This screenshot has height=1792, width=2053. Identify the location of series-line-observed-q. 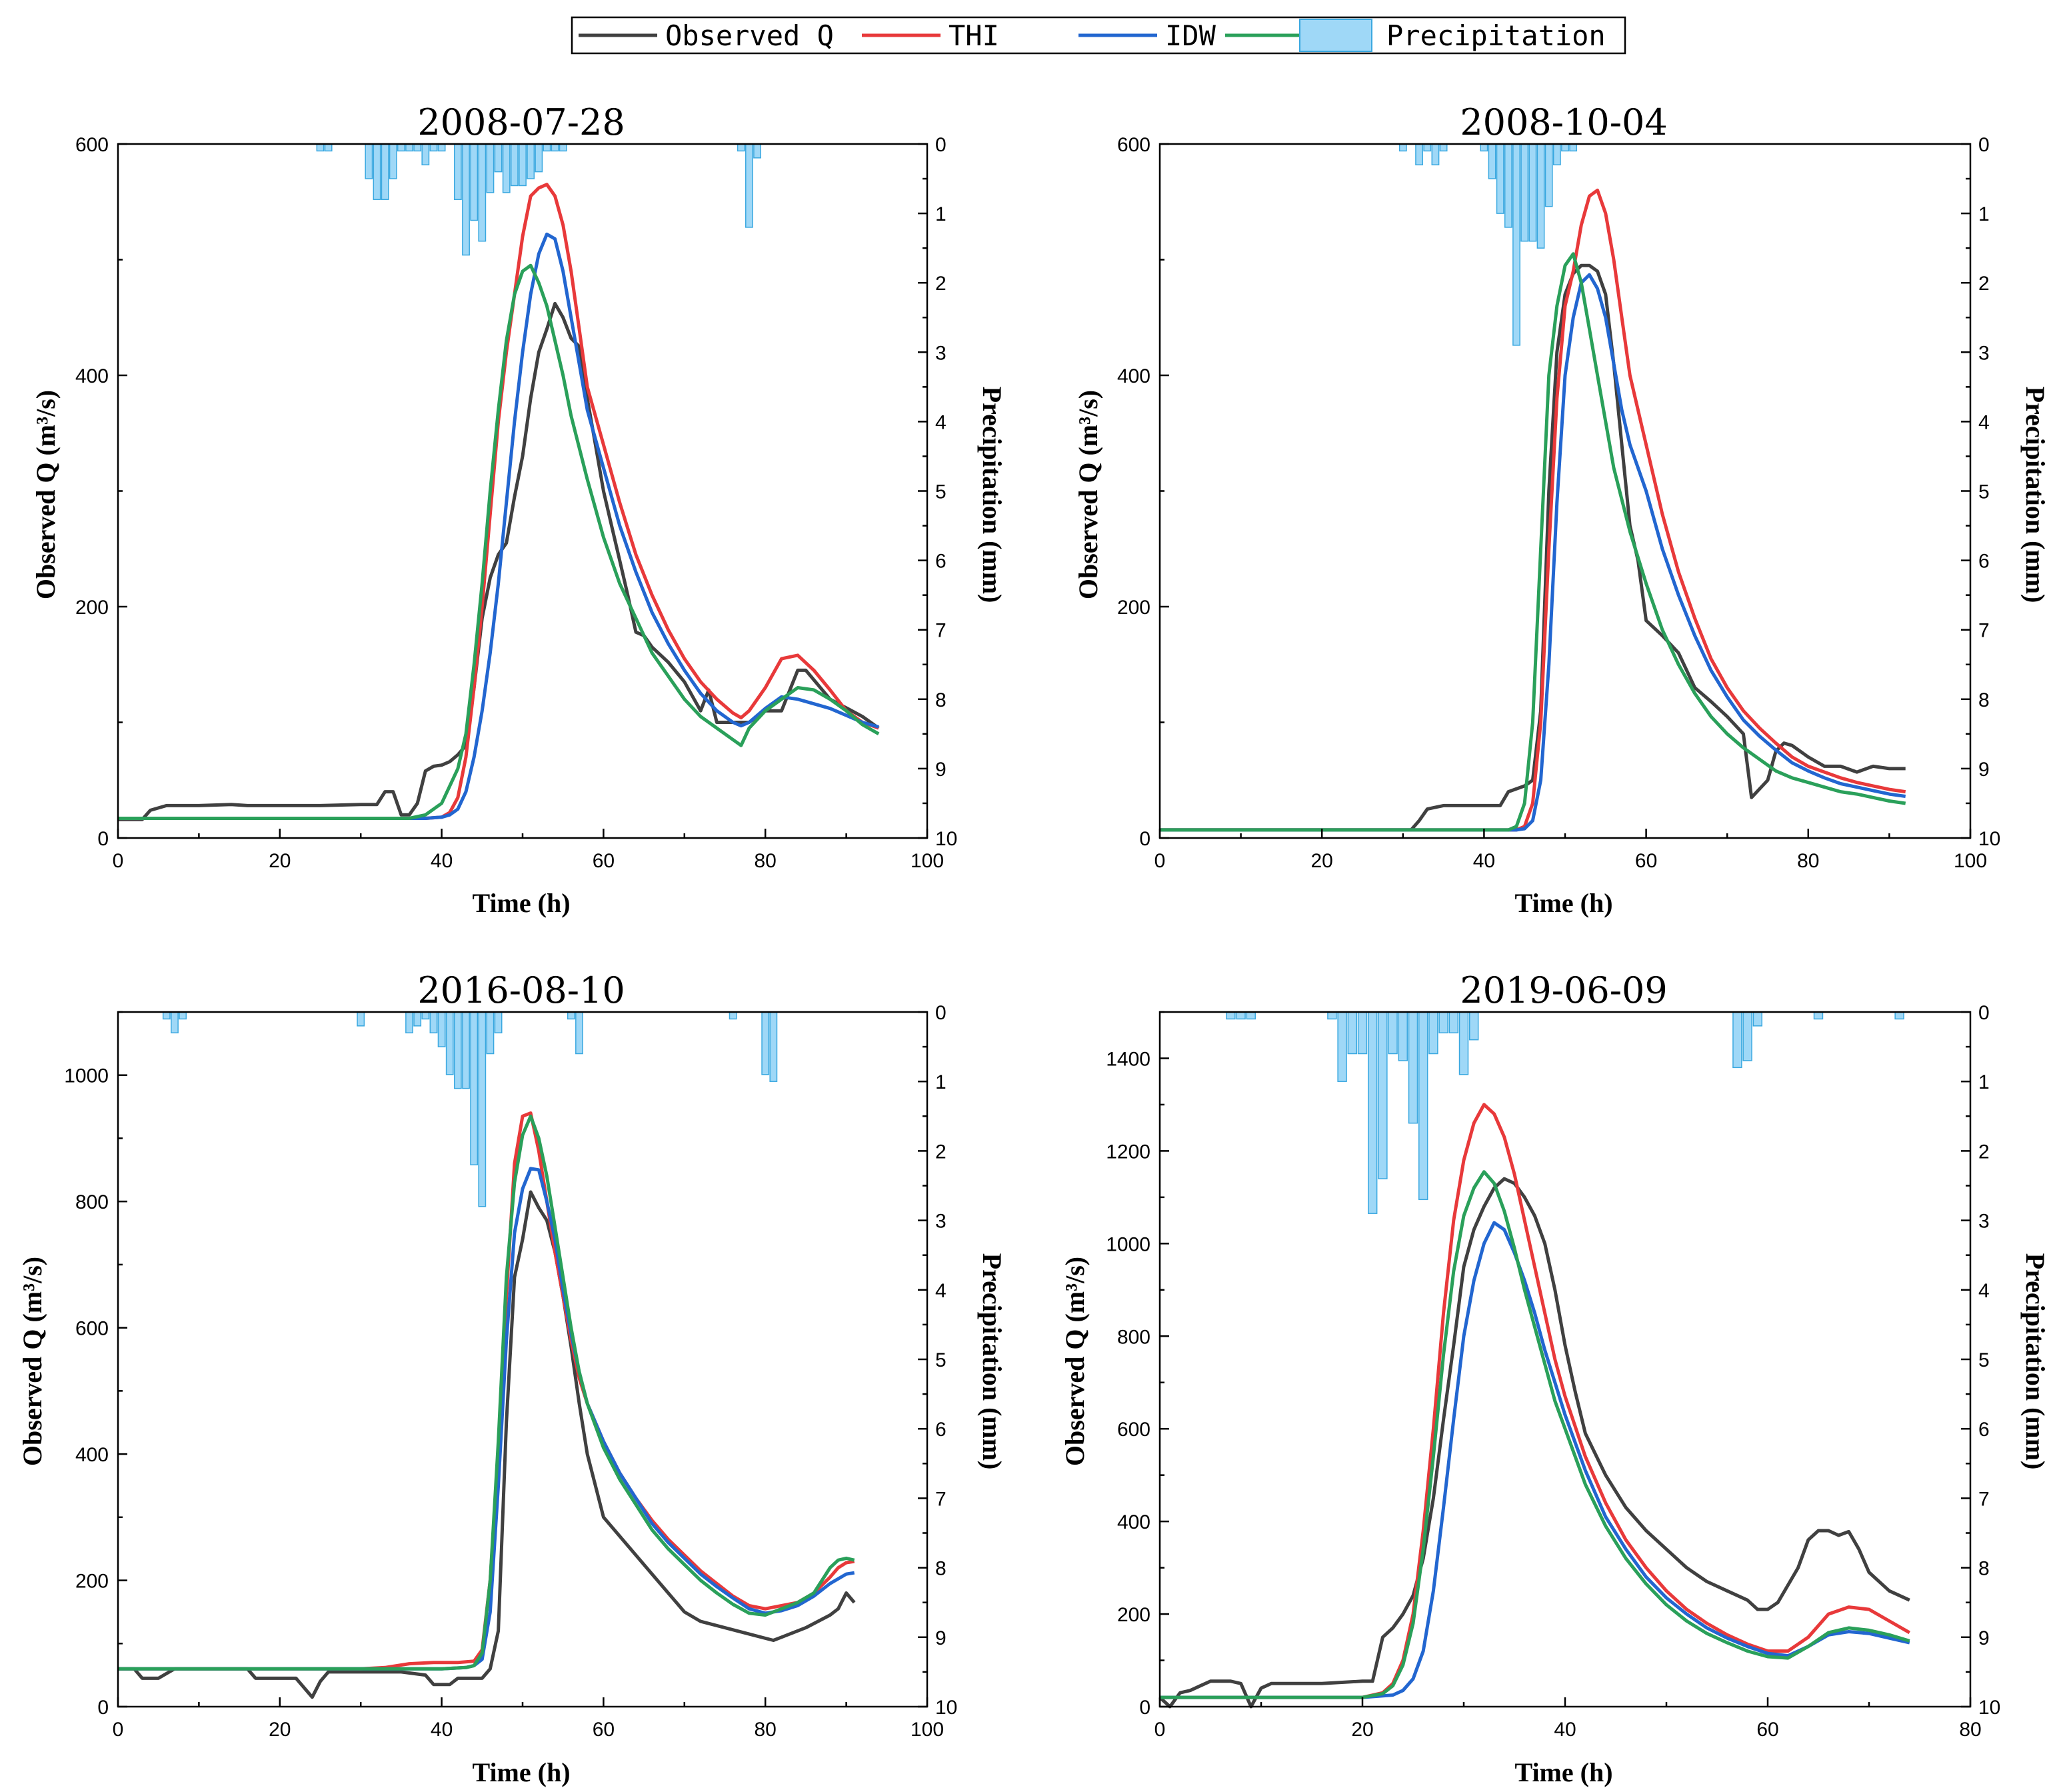
(1533, 547).